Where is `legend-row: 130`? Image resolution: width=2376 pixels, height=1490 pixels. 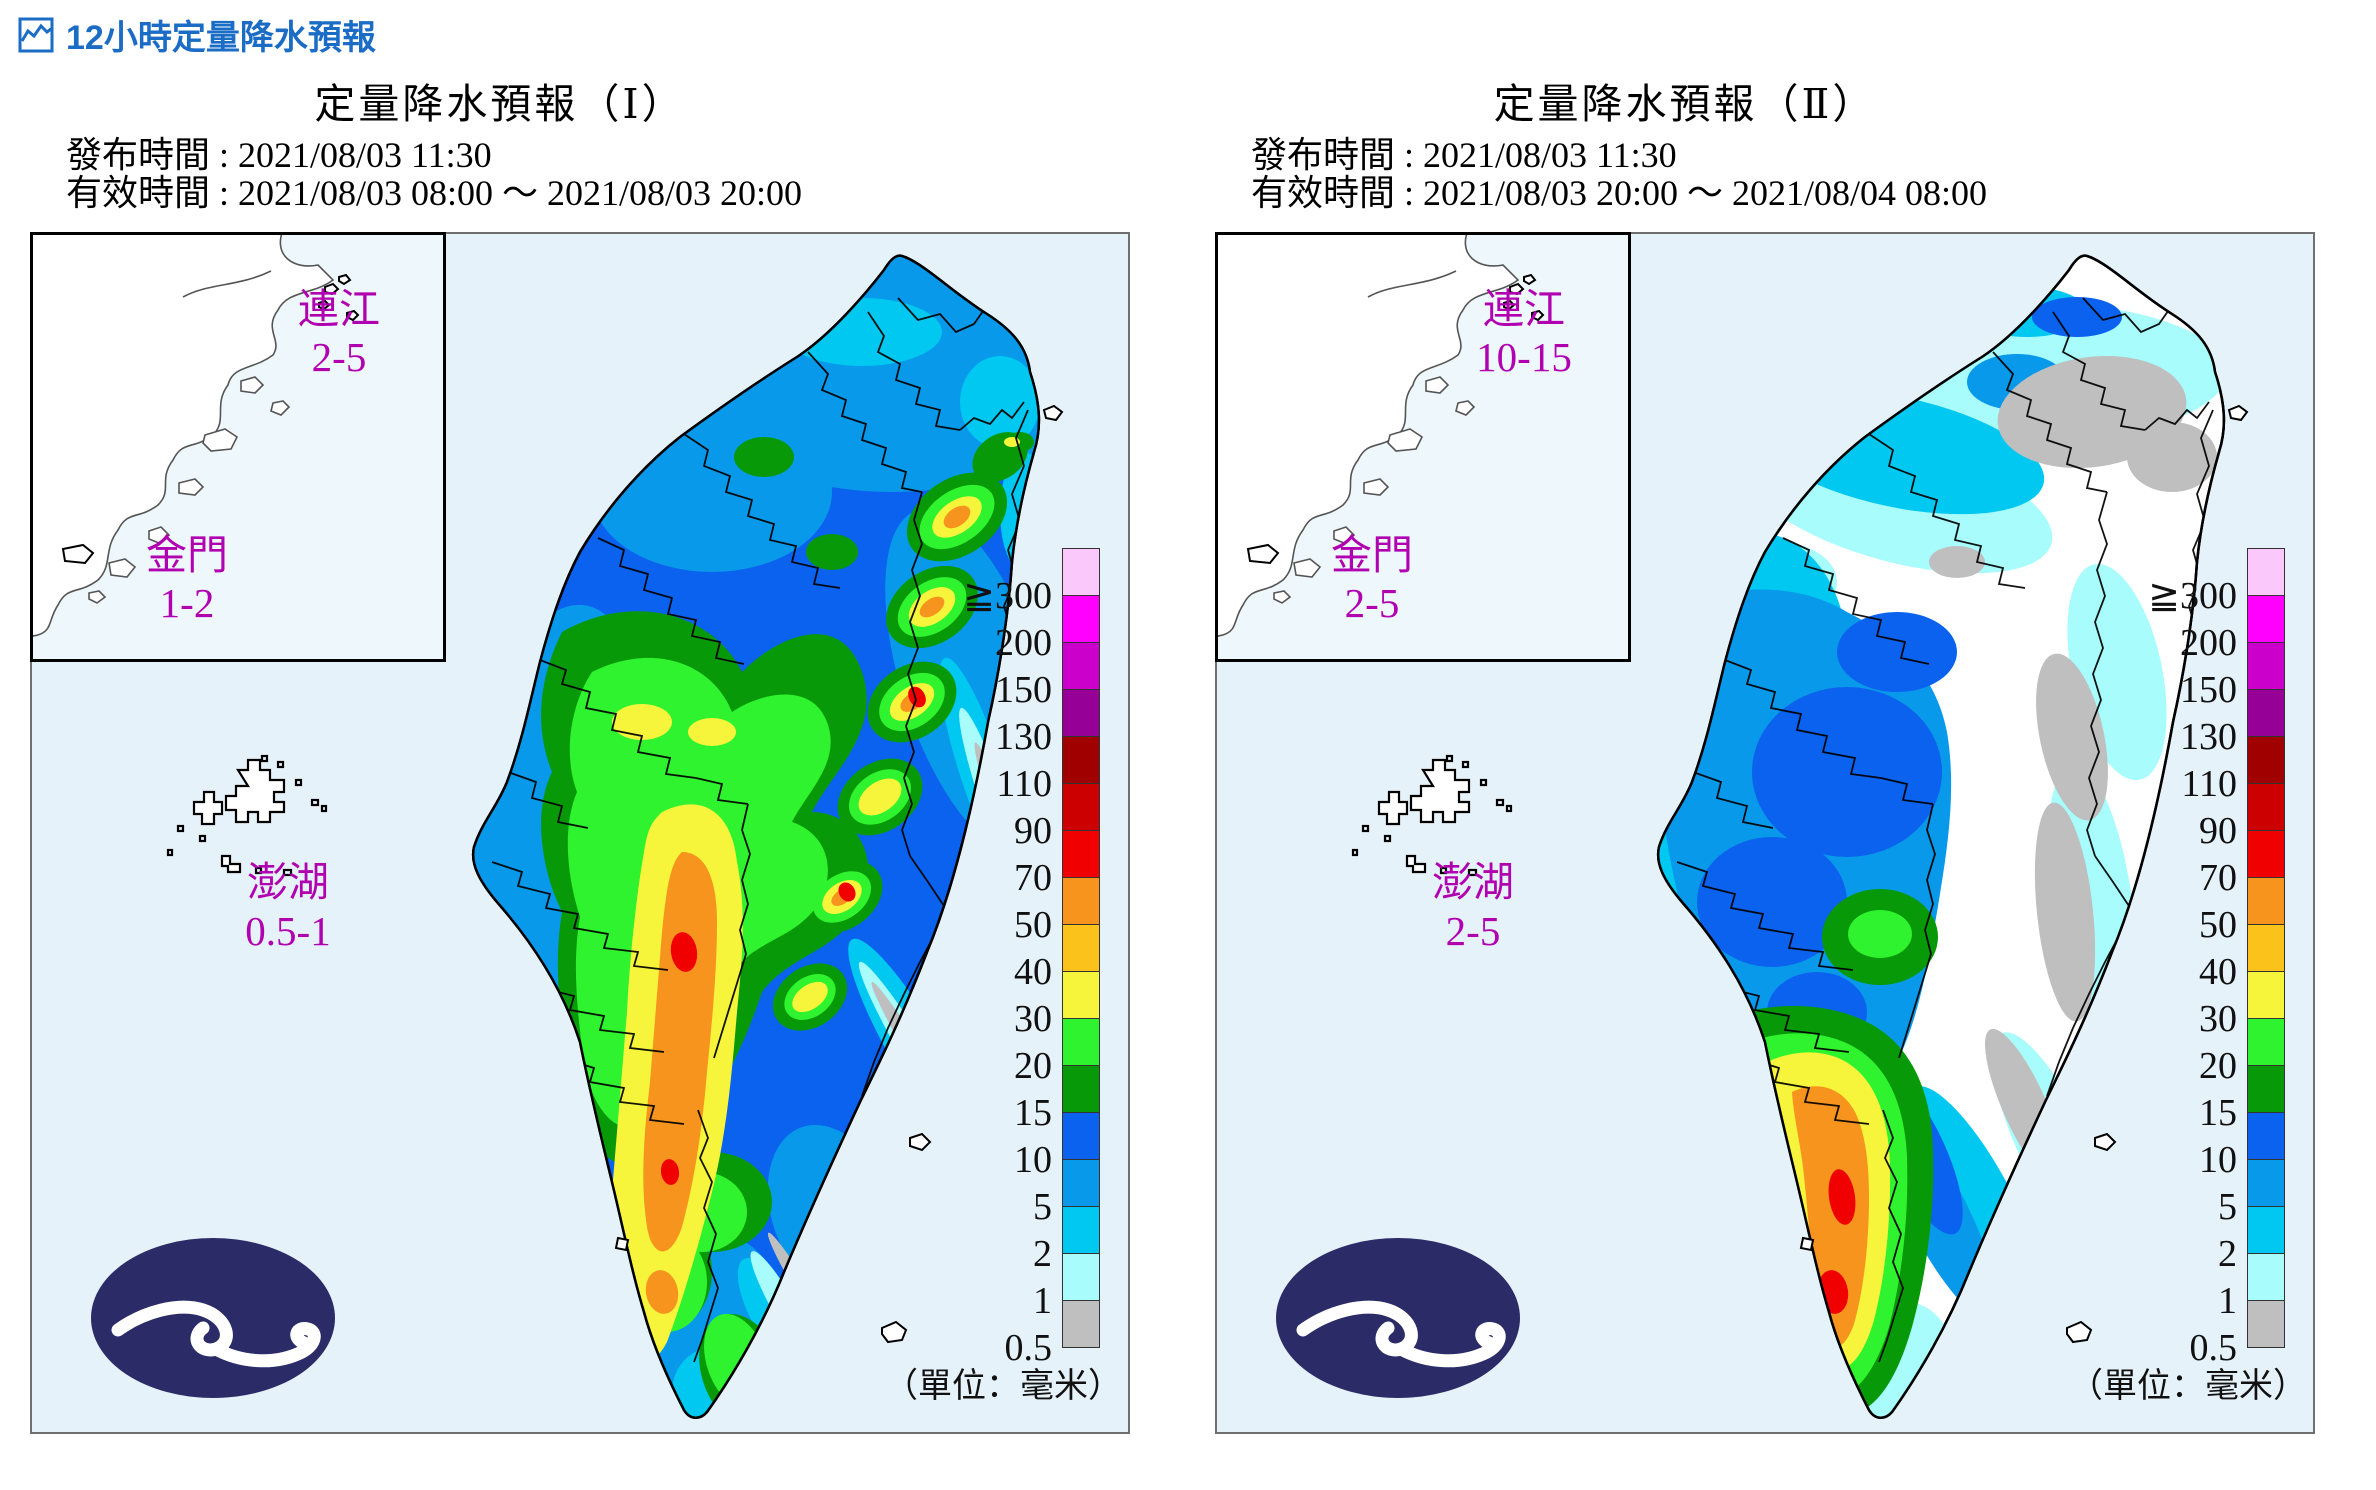
legend-row: 130 is located at coordinates (2232, 722).